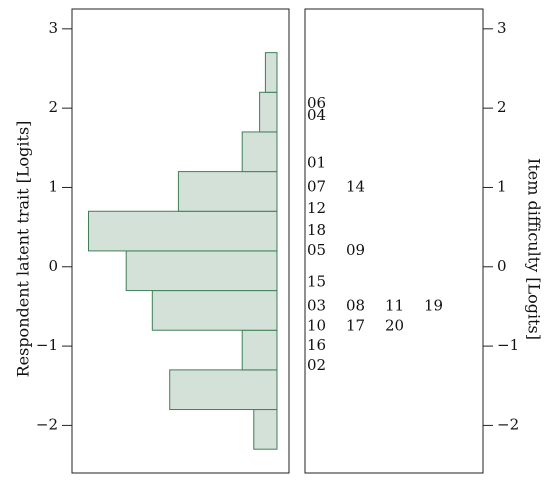 This screenshot has width=550, height=484. Describe the element at coordinates (502, 266) in the screenshot. I see `right-tick-label: 0` at that location.